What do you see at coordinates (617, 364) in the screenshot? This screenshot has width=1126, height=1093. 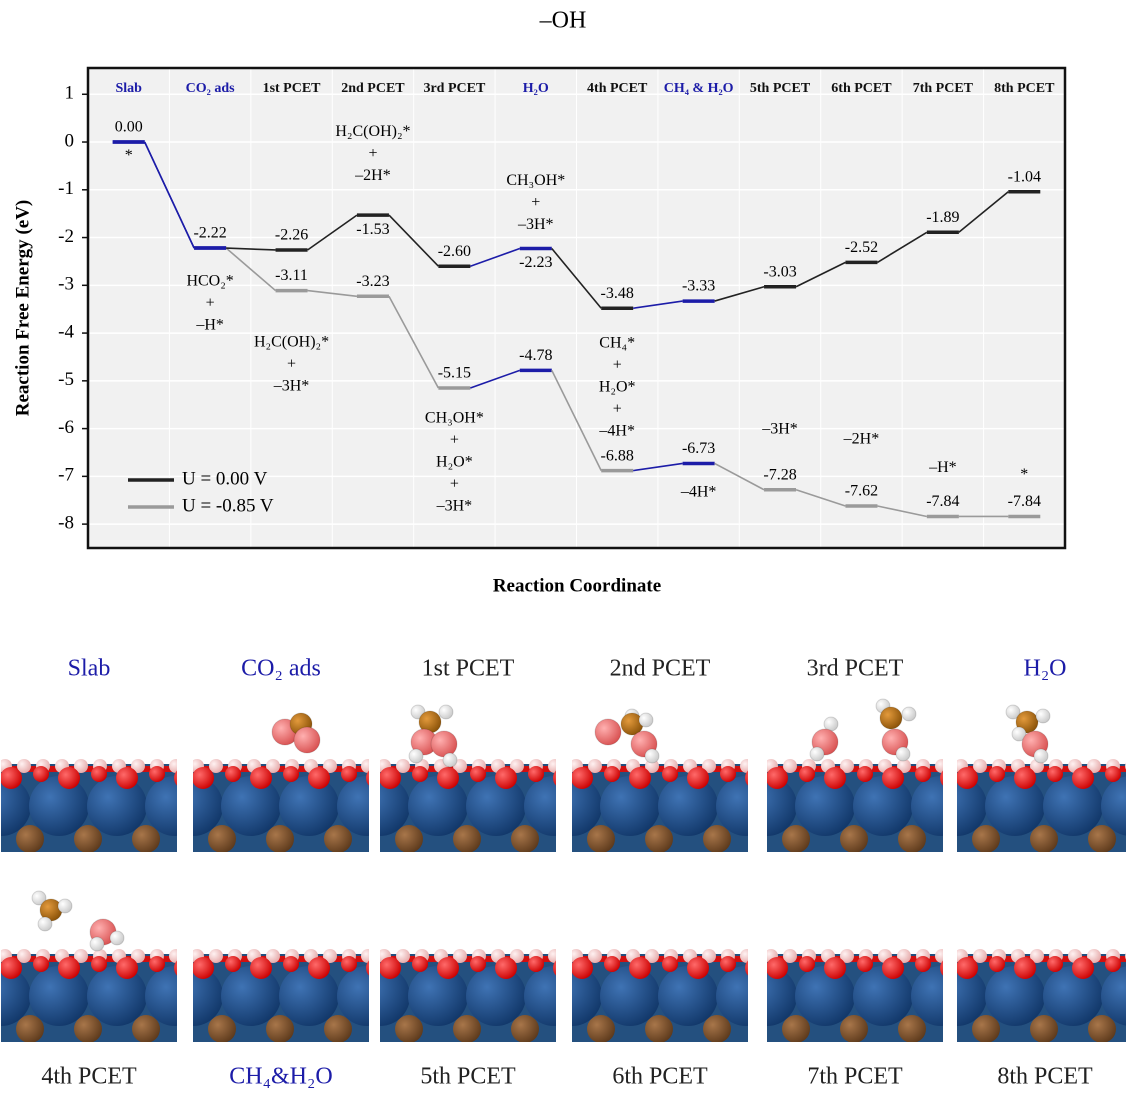 I see `annotation: +` at bounding box center [617, 364].